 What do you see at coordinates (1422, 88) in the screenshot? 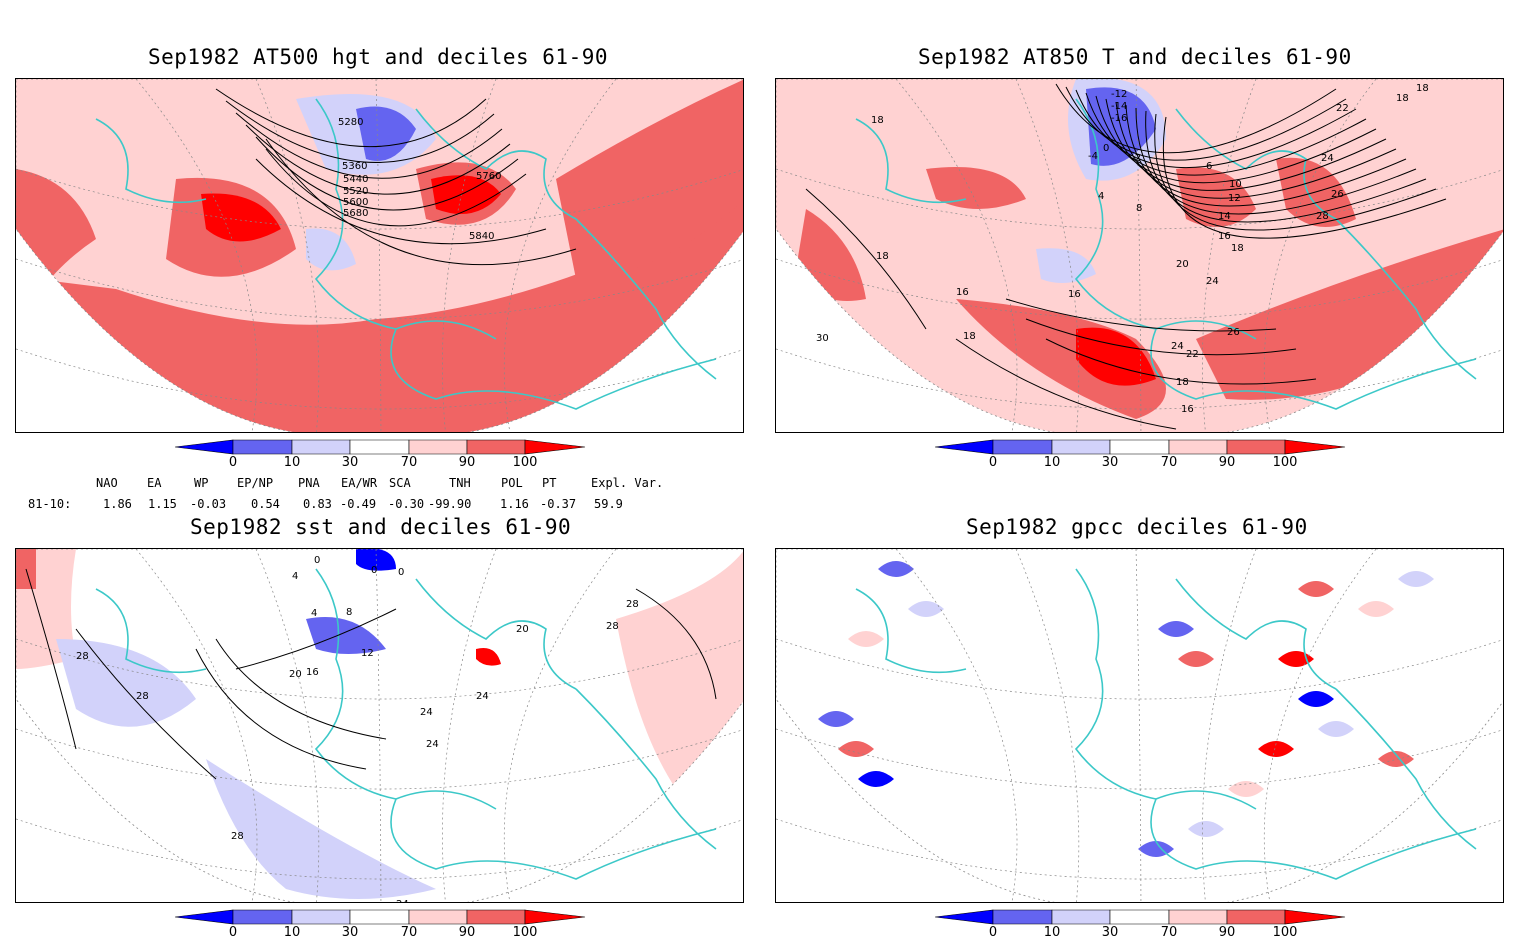
I see `contour-label: 18` at bounding box center [1422, 88].